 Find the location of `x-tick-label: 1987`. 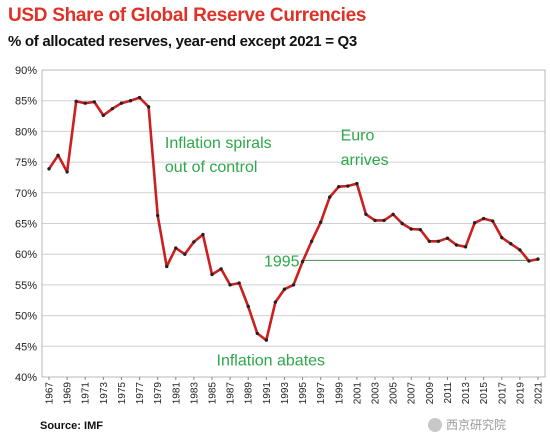

x-tick-label: 1987 is located at coordinates (231, 393).